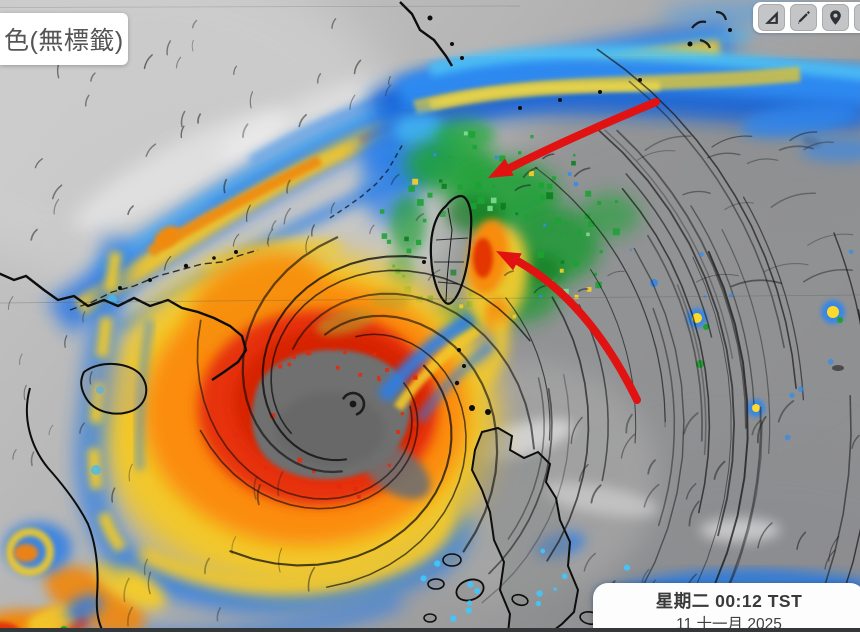  I want to click on pencil-icon, so click(804, 17).